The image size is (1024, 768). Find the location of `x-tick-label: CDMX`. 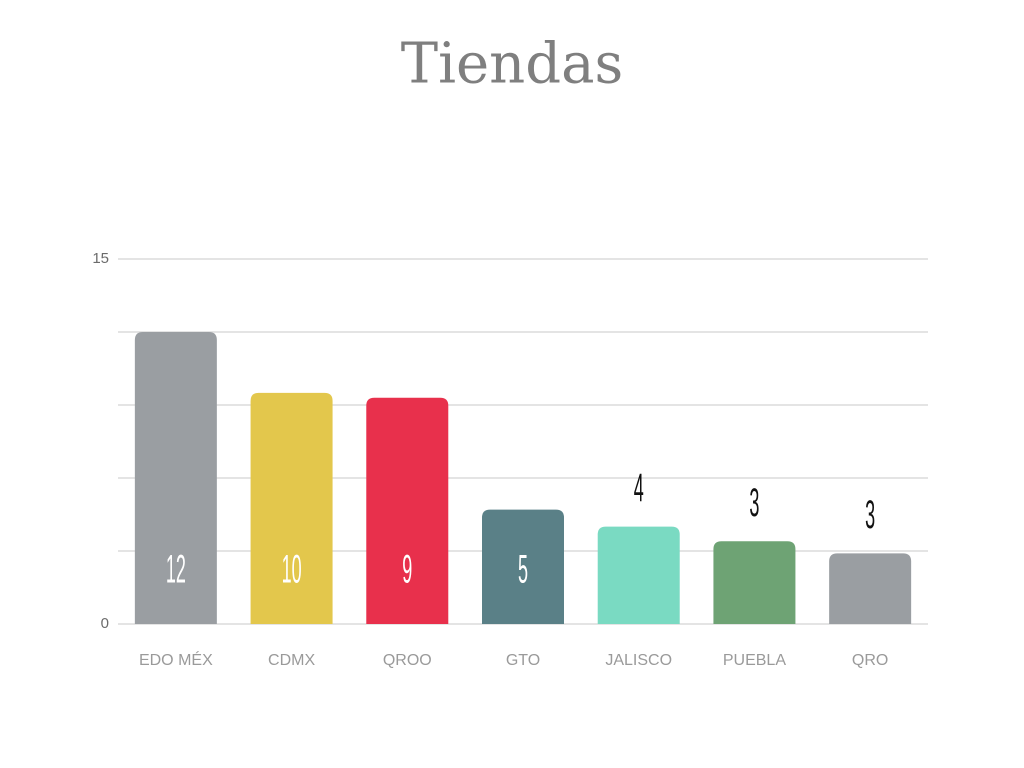

x-tick-label: CDMX is located at coordinates (291, 660).